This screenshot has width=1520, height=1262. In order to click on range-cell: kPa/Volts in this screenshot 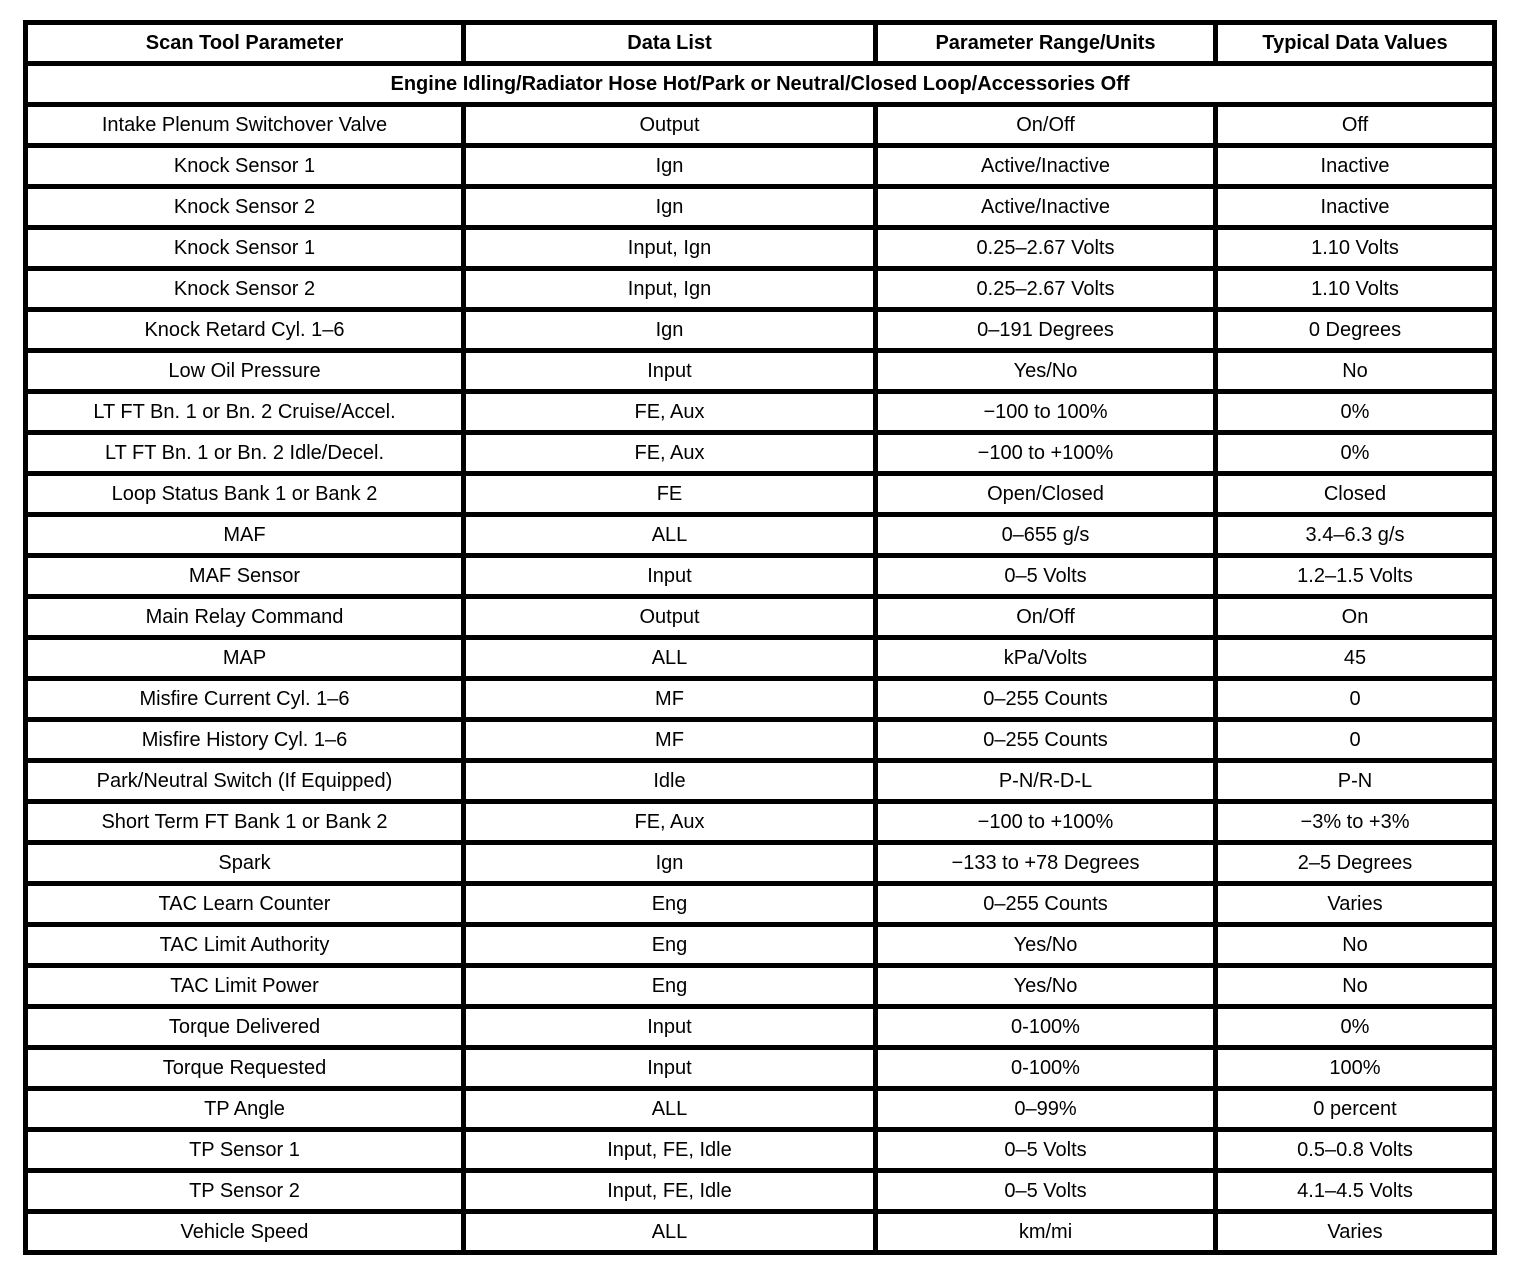, I will do `click(1045, 658)`.